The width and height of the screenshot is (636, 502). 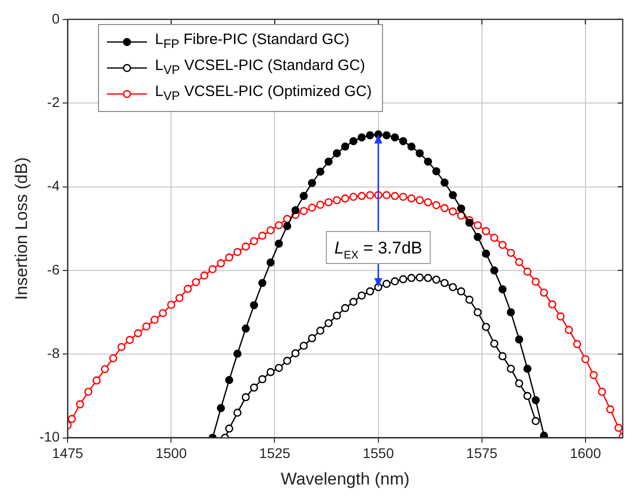 I want to click on y-tick-label: -2, so click(x=53, y=102).